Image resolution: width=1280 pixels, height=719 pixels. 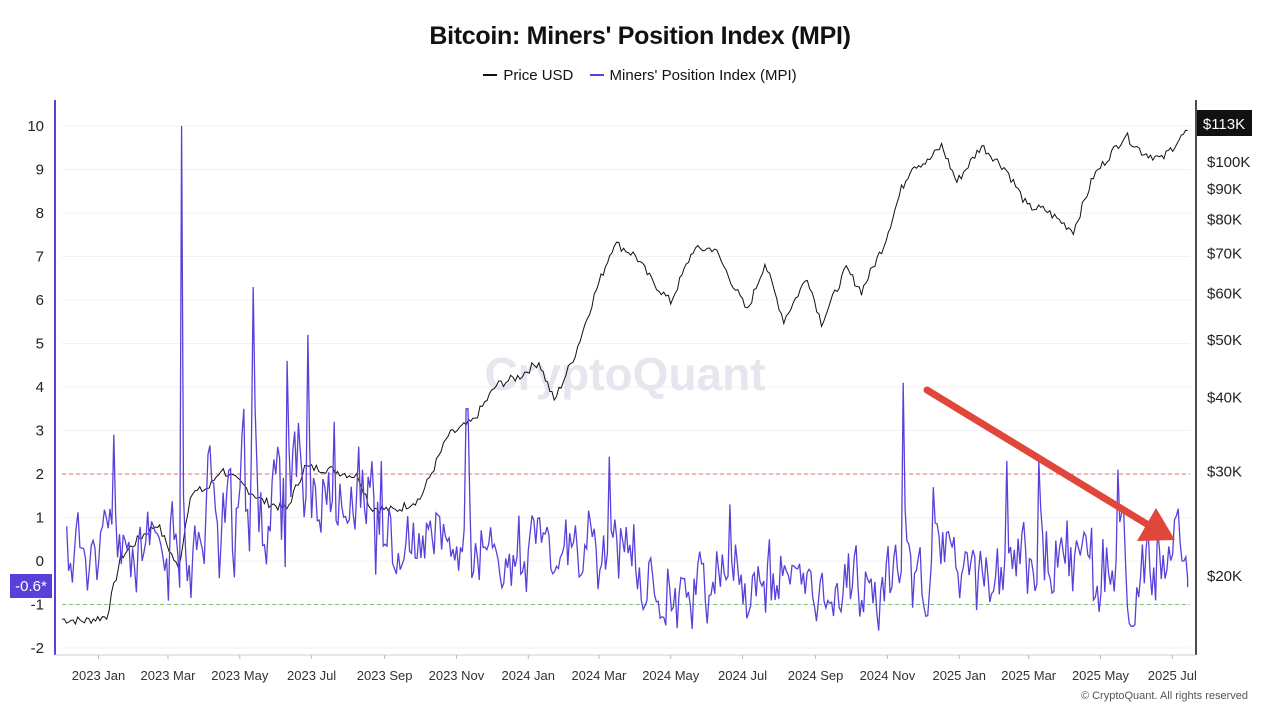 What do you see at coordinates (311, 675) in the screenshot?
I see `x-tick-label: 2023 Jul` at bounding box center [311, 675].